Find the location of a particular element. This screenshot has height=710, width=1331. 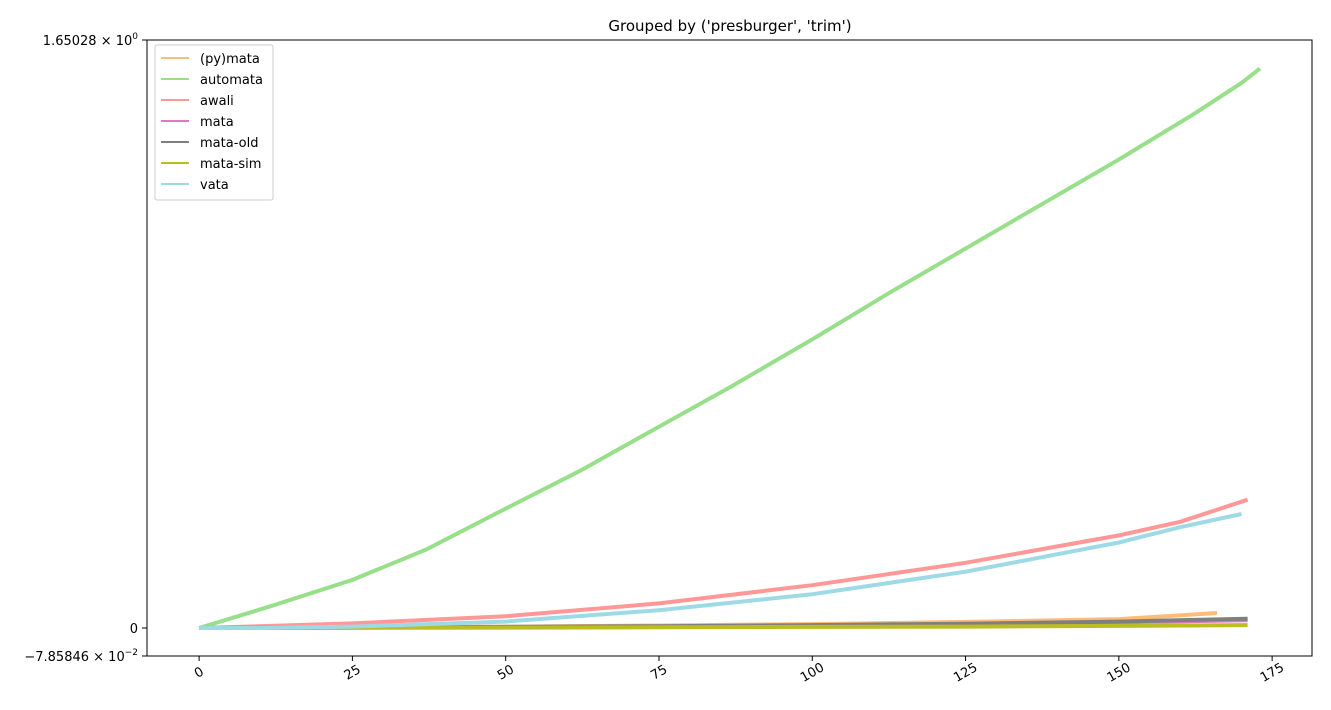

y-tick-label: −7.85846 × 10−2 is located at coordinates (81, 656).